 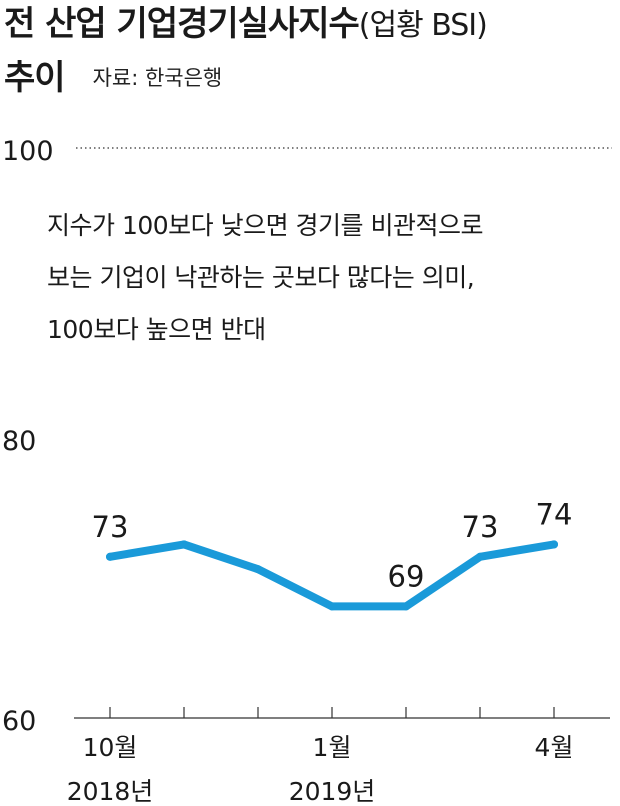 What do you see at coordinates (261, 277) in the screenshot?
I see `note-line-2: 보는 기업이 낙관하는 곳보다 많다는 의미,` at bounding box center [261, 277].